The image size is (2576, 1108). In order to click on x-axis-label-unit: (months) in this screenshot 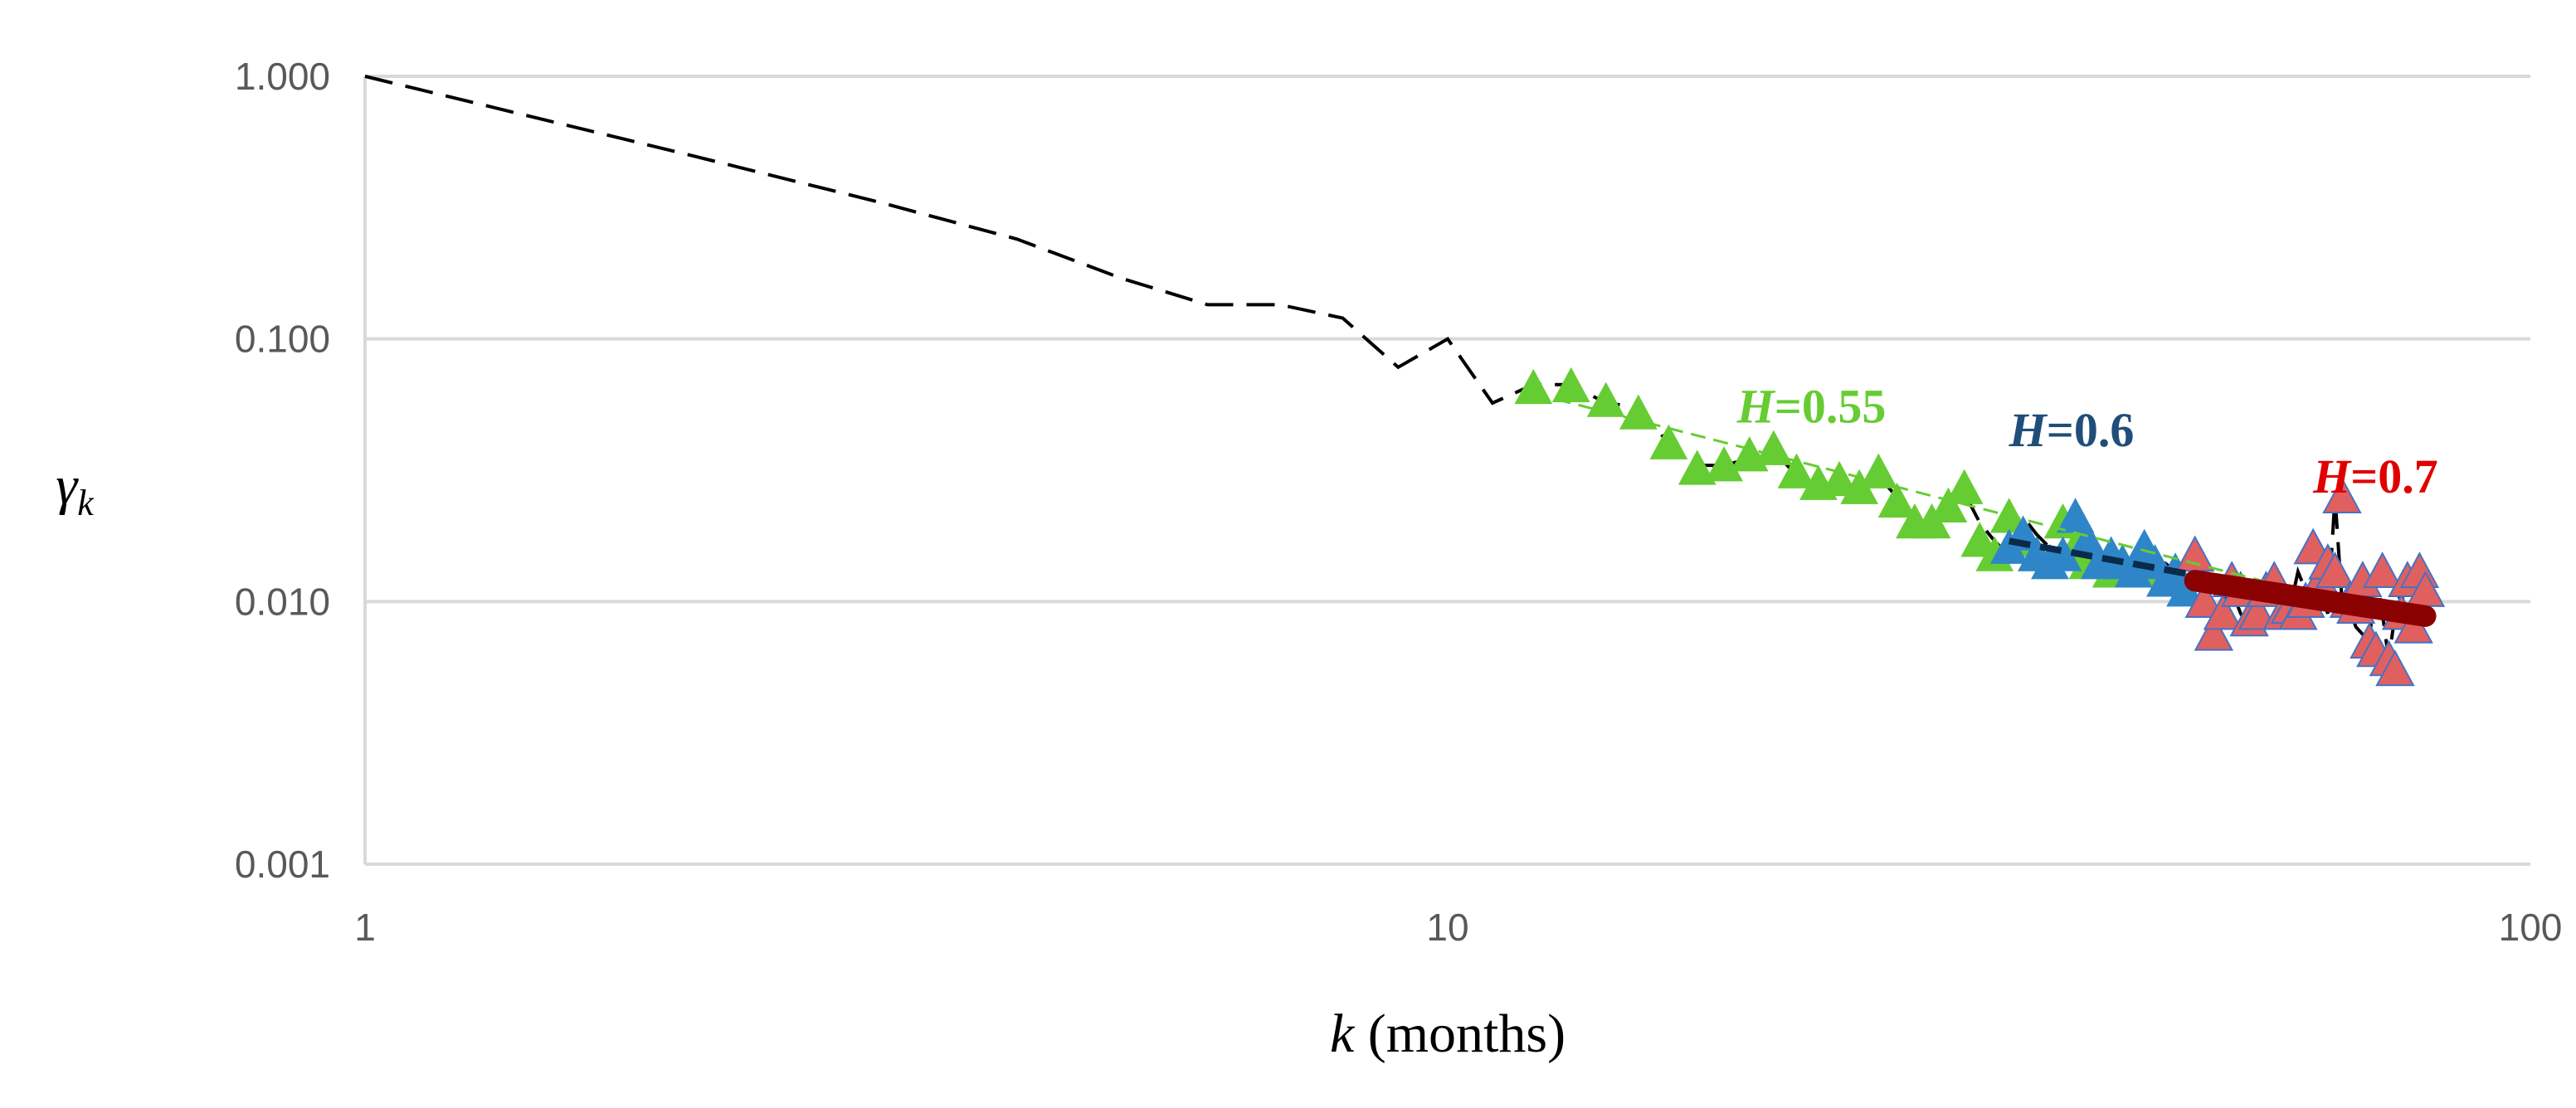, I will do `click(1467, 1034)`.